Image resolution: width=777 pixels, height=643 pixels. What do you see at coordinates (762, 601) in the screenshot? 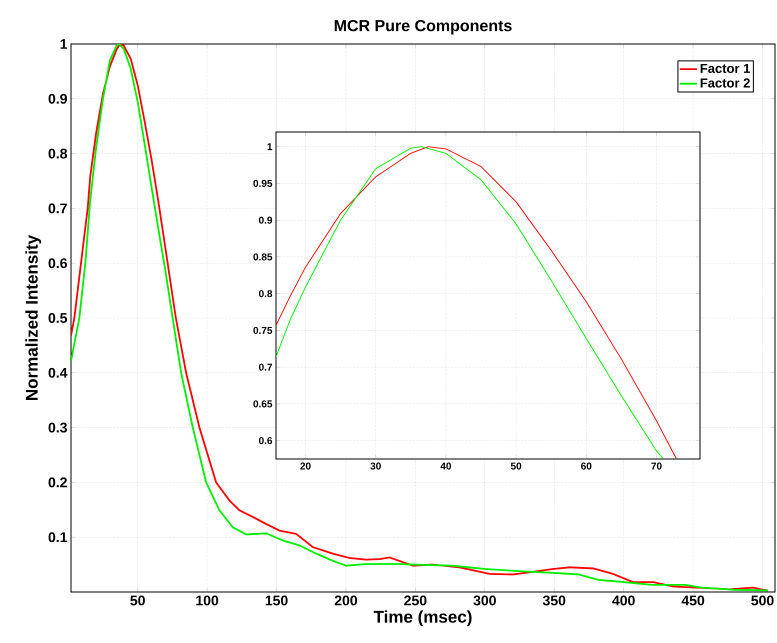
I see `x-tick-label: 500` at bounding box center [762, 601].